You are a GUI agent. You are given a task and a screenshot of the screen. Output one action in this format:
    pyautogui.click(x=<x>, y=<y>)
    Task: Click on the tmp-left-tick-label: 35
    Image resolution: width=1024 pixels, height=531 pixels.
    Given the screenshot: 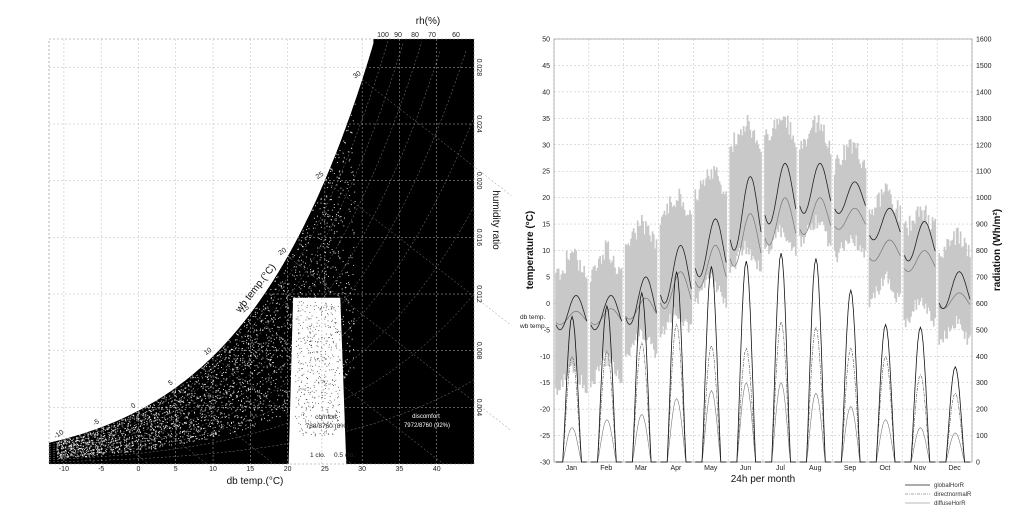 What is the action you would take?
    pyautogui.click(x=546, y=119)
    